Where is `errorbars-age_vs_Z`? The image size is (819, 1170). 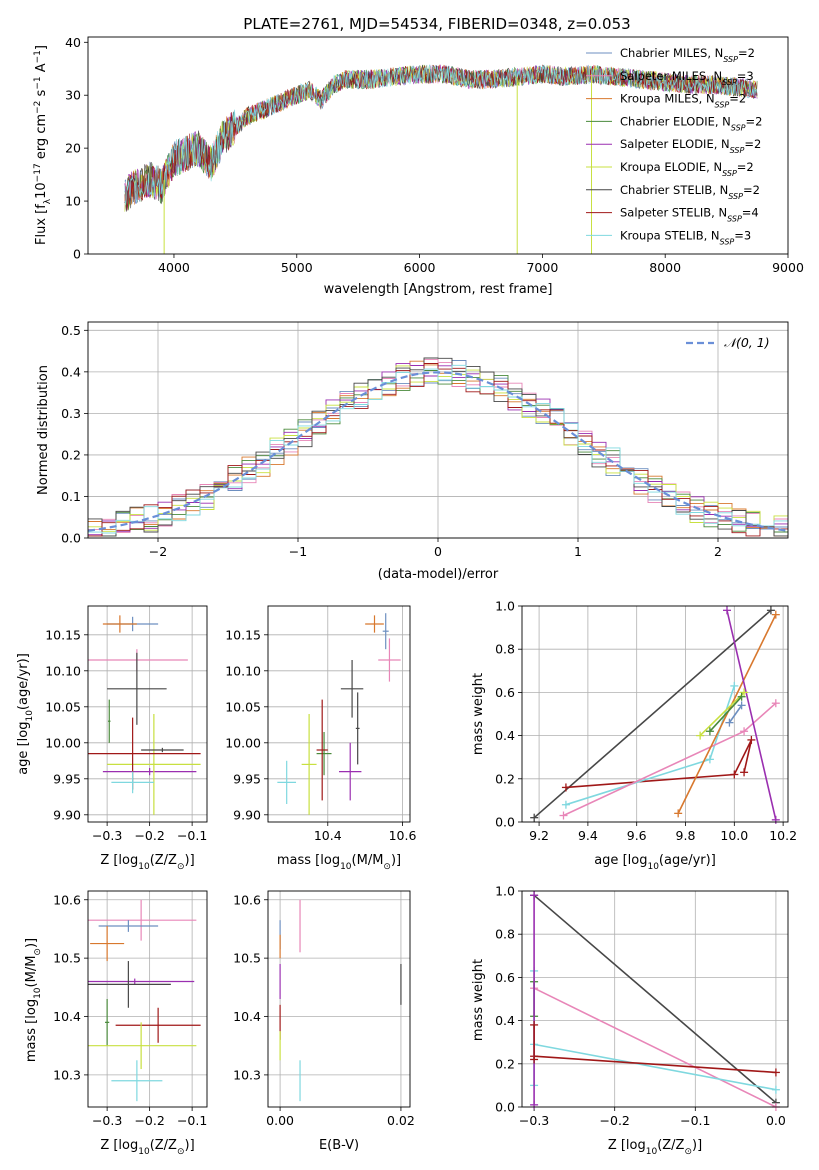
errorbars-age_vs_Z is located at coordinates (144, 715).